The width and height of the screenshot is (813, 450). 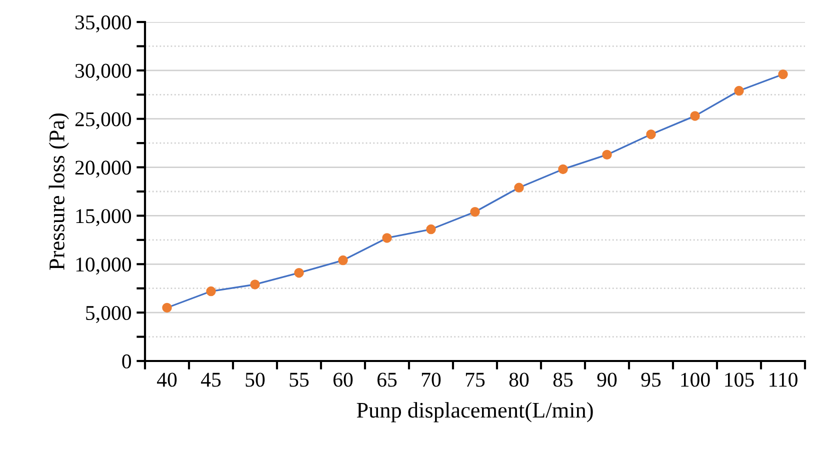 I want to click on y-tick-label: 20,000, so click(x=103, y=169).